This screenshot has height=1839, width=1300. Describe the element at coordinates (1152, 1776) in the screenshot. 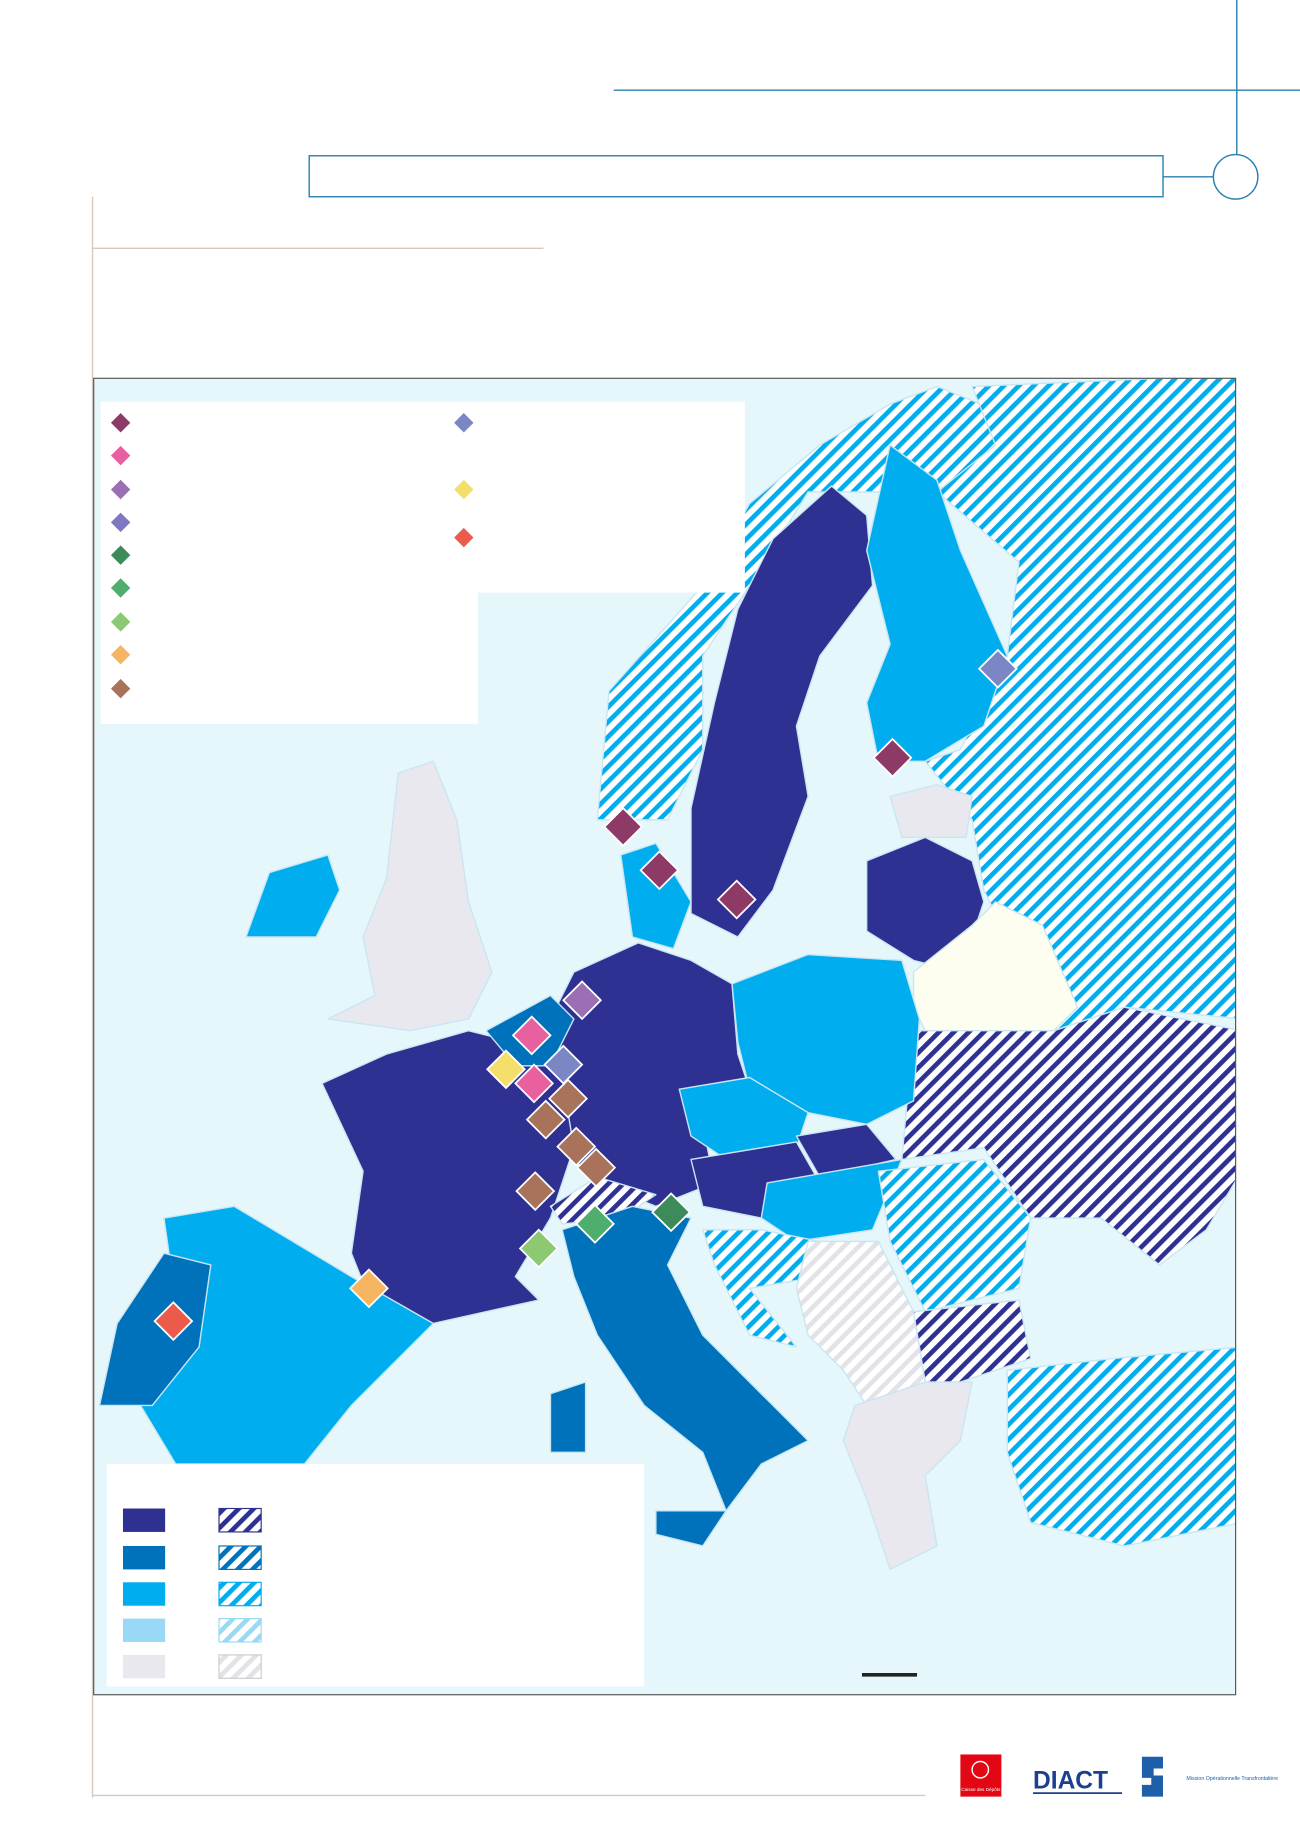

I see `mot-logo` at that location.